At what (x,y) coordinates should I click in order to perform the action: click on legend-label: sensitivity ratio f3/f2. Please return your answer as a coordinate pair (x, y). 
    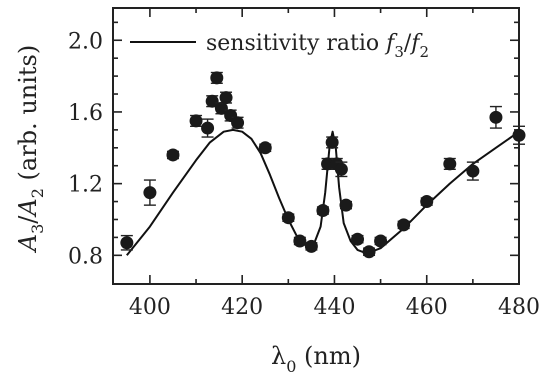
    Looking at the image, I should click on (317, 46).